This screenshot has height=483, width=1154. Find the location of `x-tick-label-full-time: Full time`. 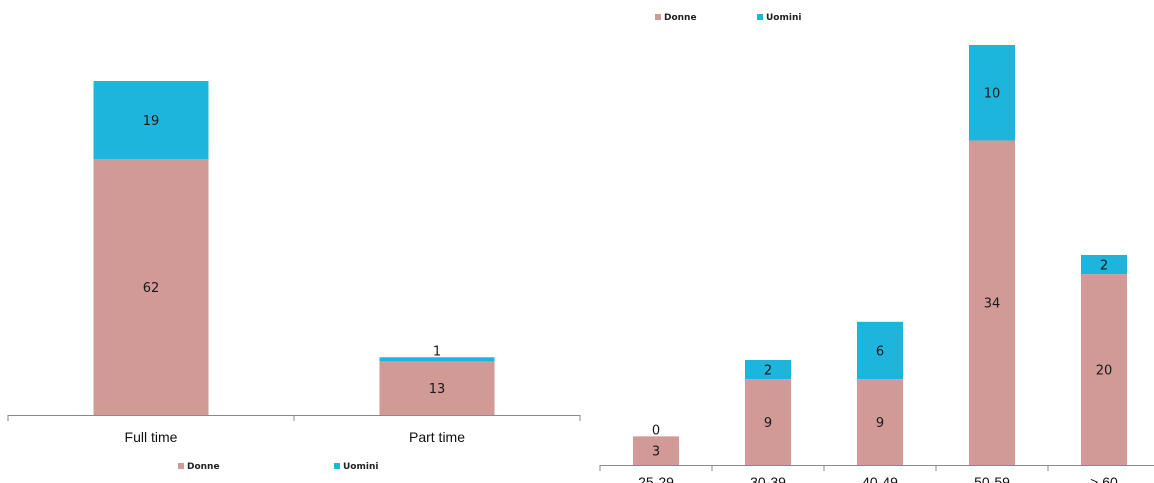

x-tick-label-full-time: Full time is located at coordinates (151, 437).